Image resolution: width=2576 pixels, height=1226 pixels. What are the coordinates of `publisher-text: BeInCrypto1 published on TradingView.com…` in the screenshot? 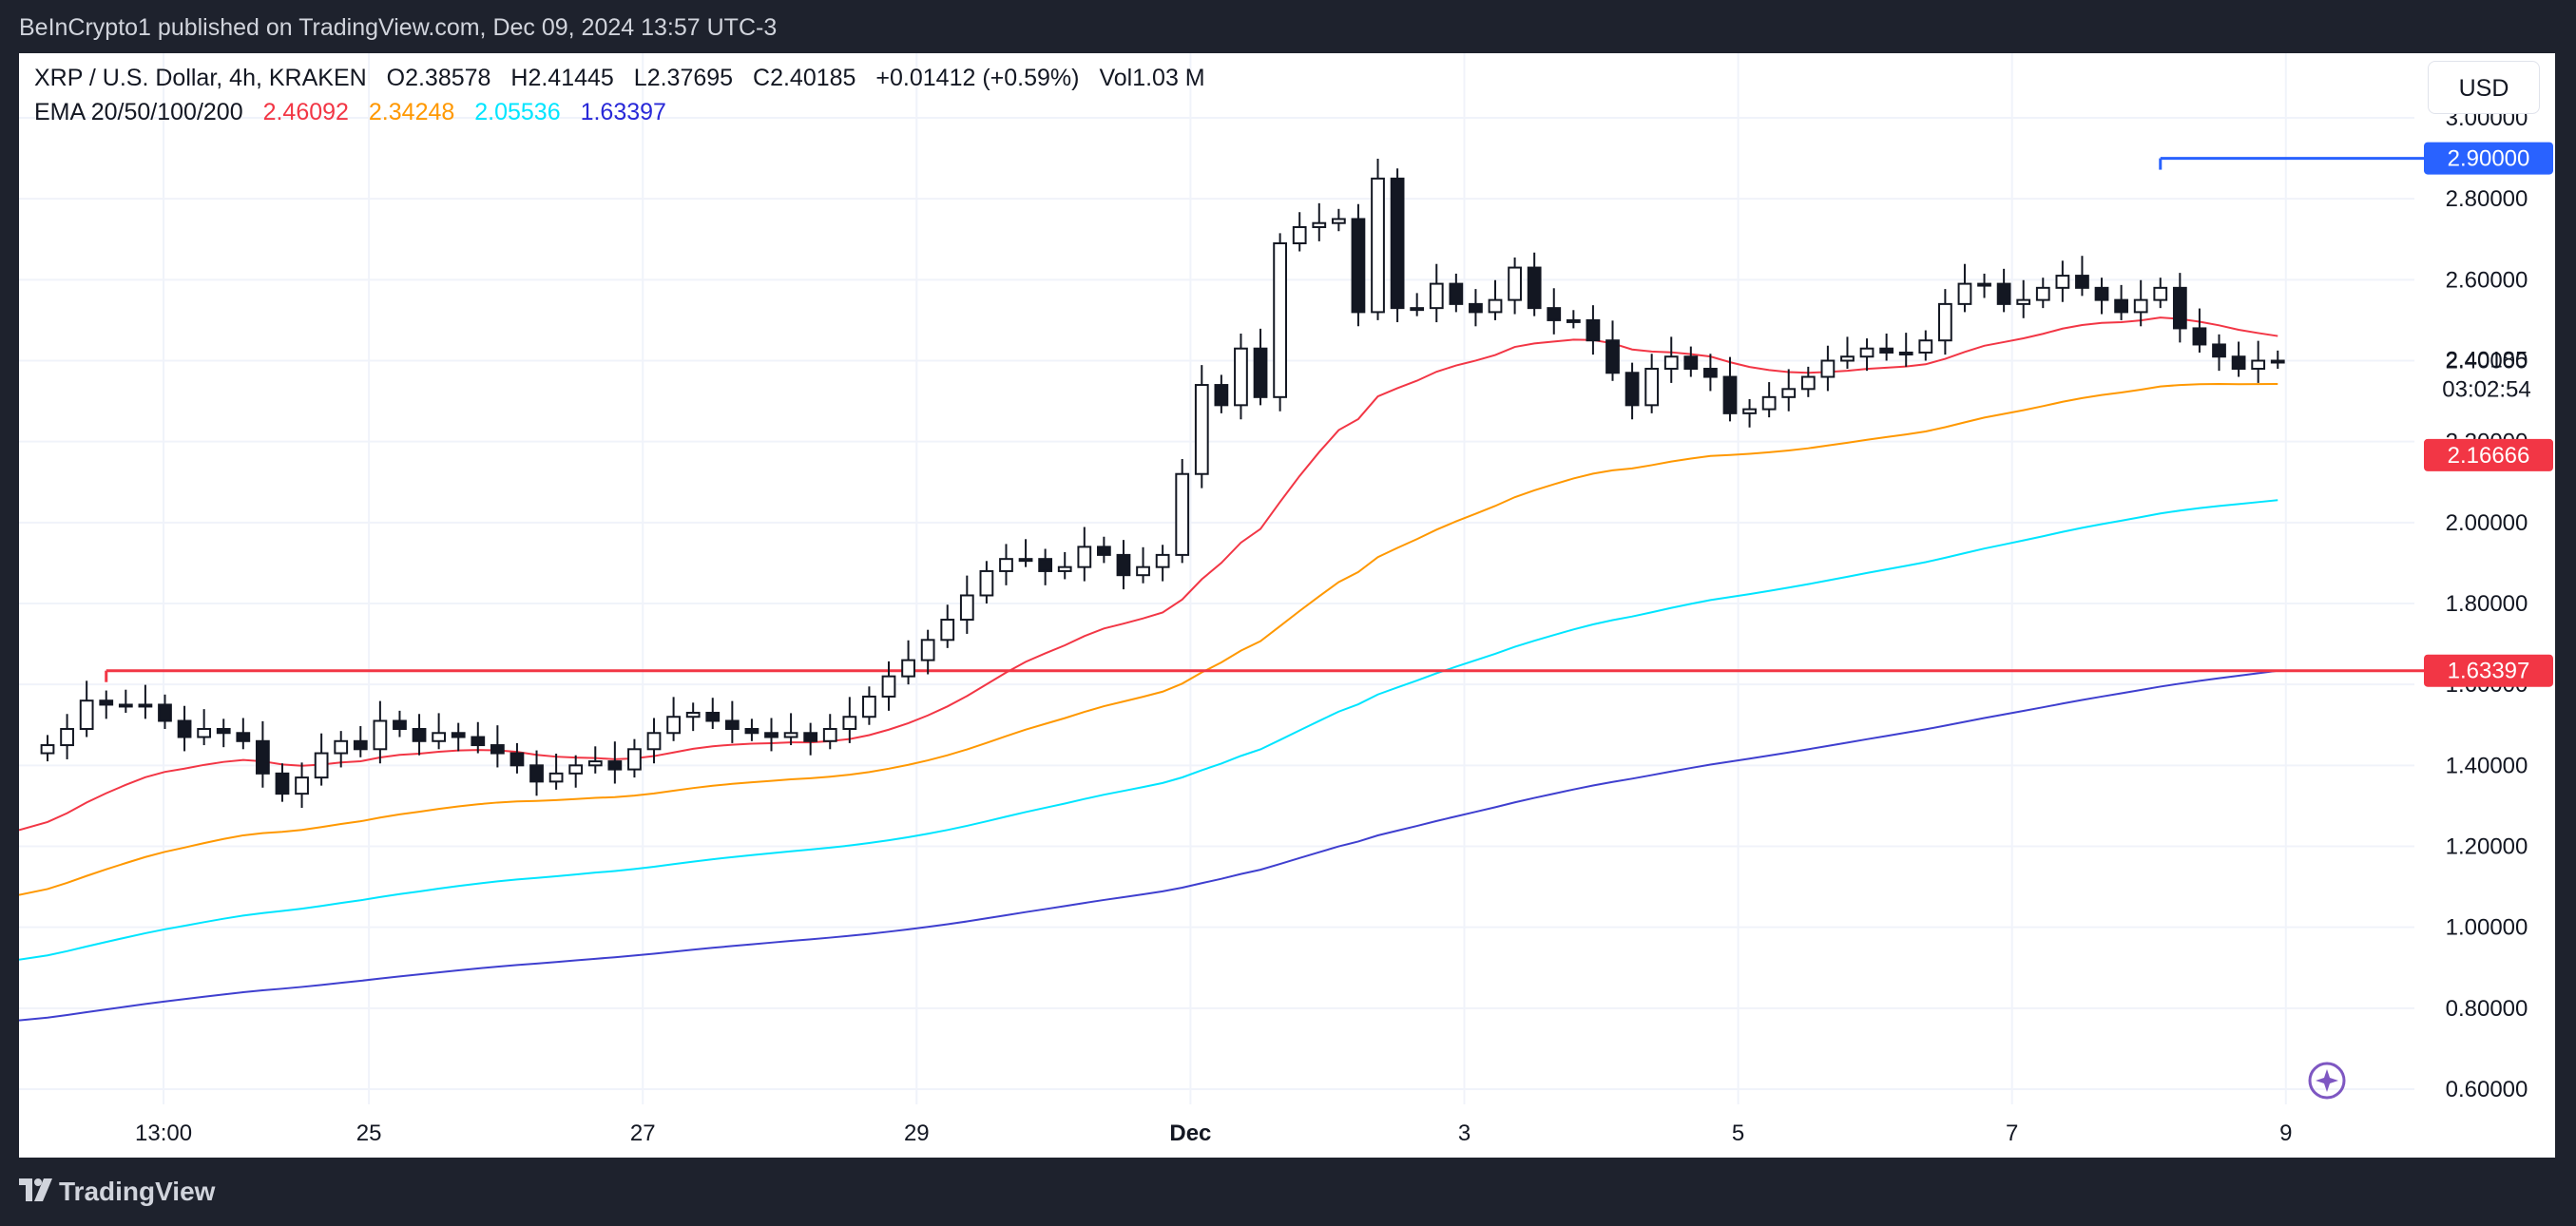 It's located at (398, 28).